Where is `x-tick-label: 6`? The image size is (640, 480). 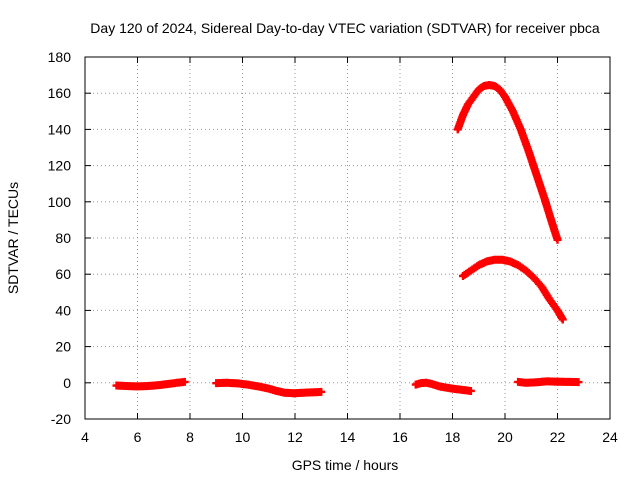
x-tick-label: 6 is located at coordinates (138, 437).